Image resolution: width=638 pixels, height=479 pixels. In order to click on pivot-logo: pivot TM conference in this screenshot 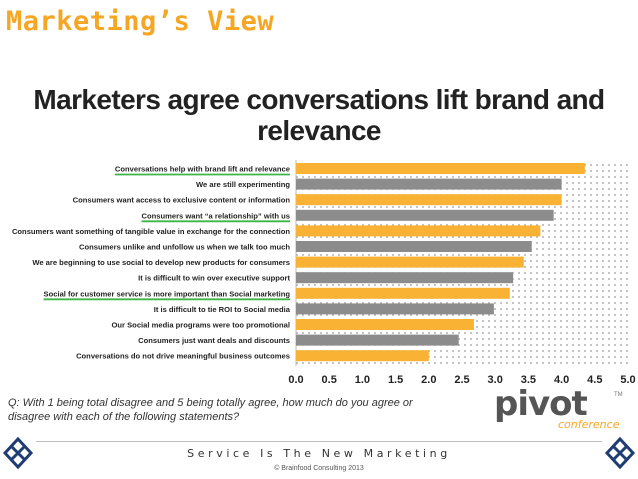, I will do `click(564, 408)`.